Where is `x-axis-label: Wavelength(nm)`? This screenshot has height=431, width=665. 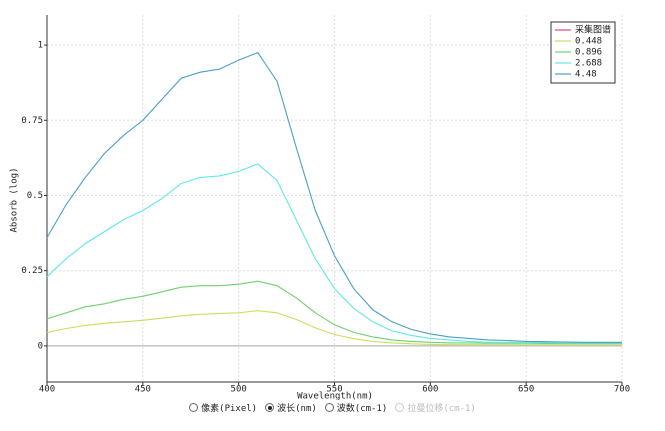
x-axis-label: Wavelength(nm) is located at coordinates (335, 396).